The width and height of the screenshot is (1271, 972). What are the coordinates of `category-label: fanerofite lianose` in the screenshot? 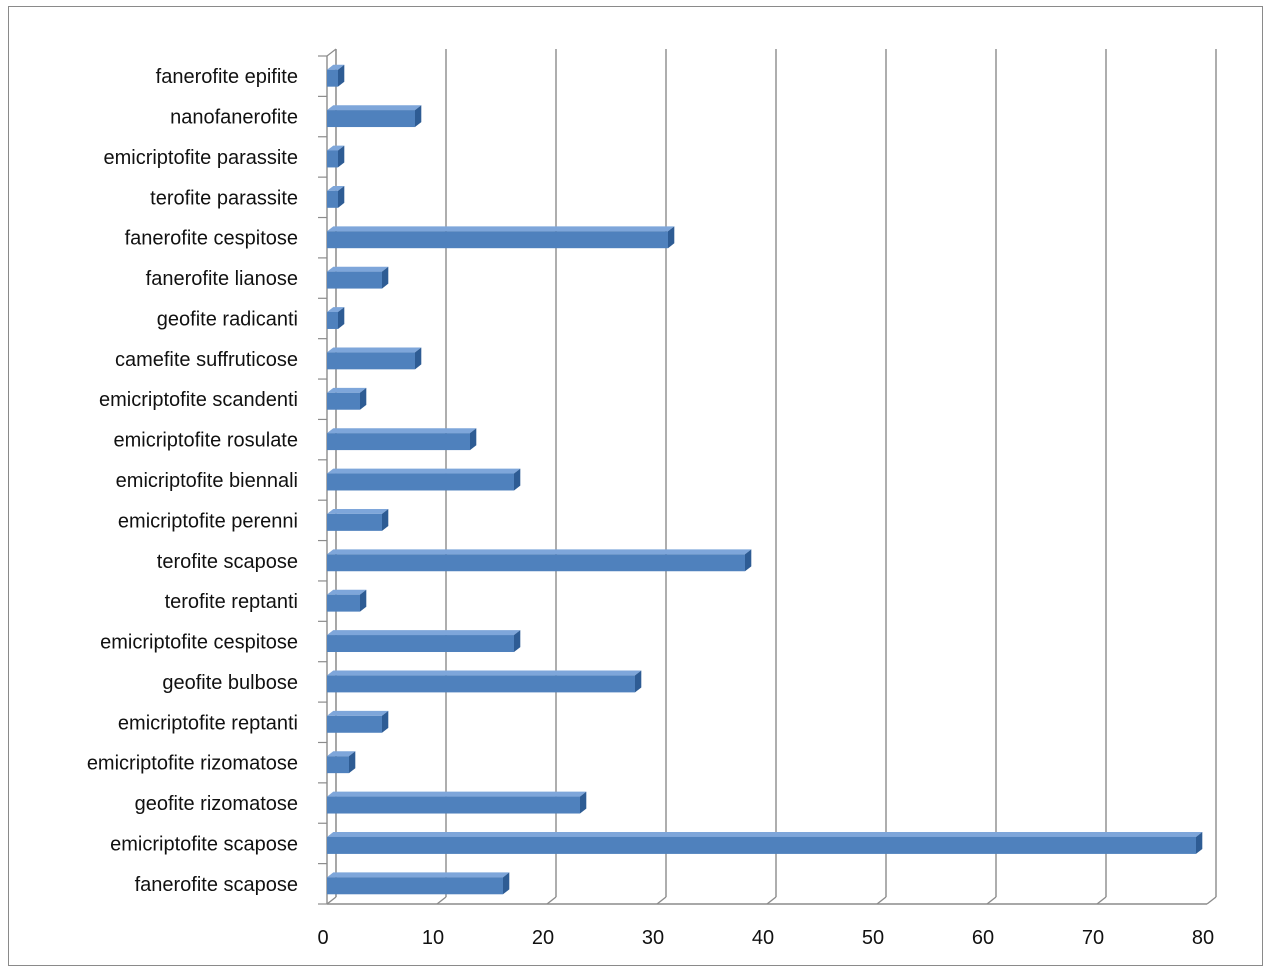 It's located at (222, 279).